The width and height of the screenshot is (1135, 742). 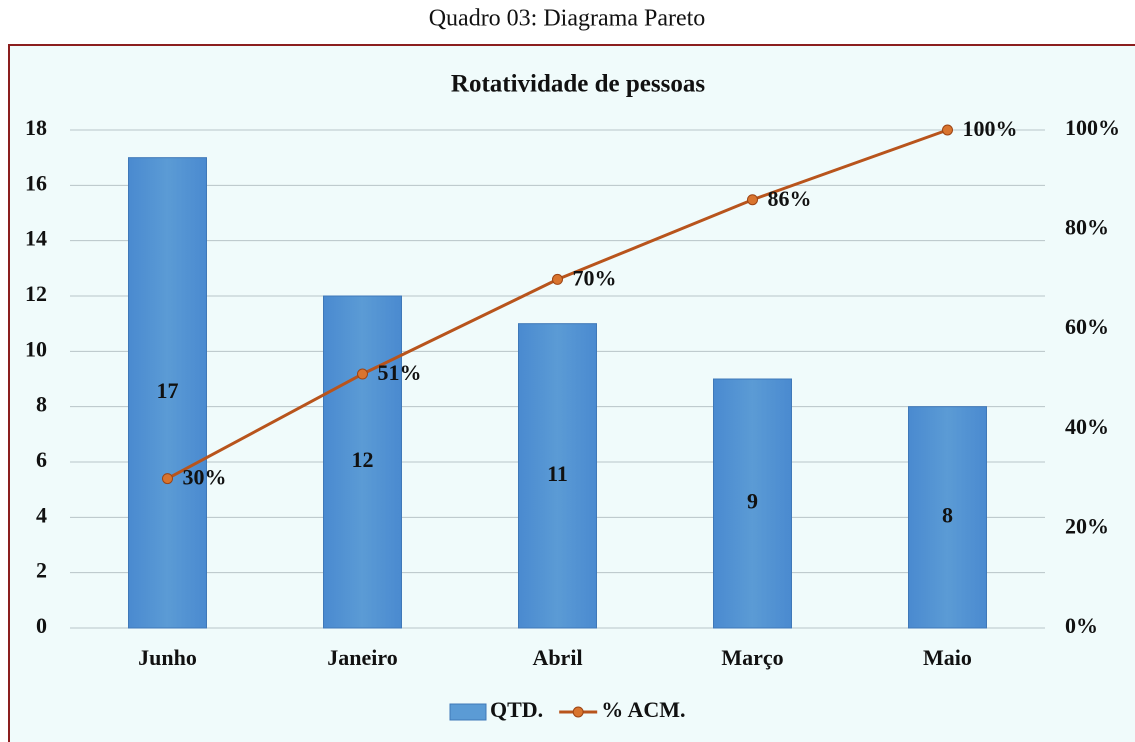 What do you see at coordinates (1087, 525) in the screenshot?
I see `y2-tick-label: 20%` at bounding box center [1087, 525].